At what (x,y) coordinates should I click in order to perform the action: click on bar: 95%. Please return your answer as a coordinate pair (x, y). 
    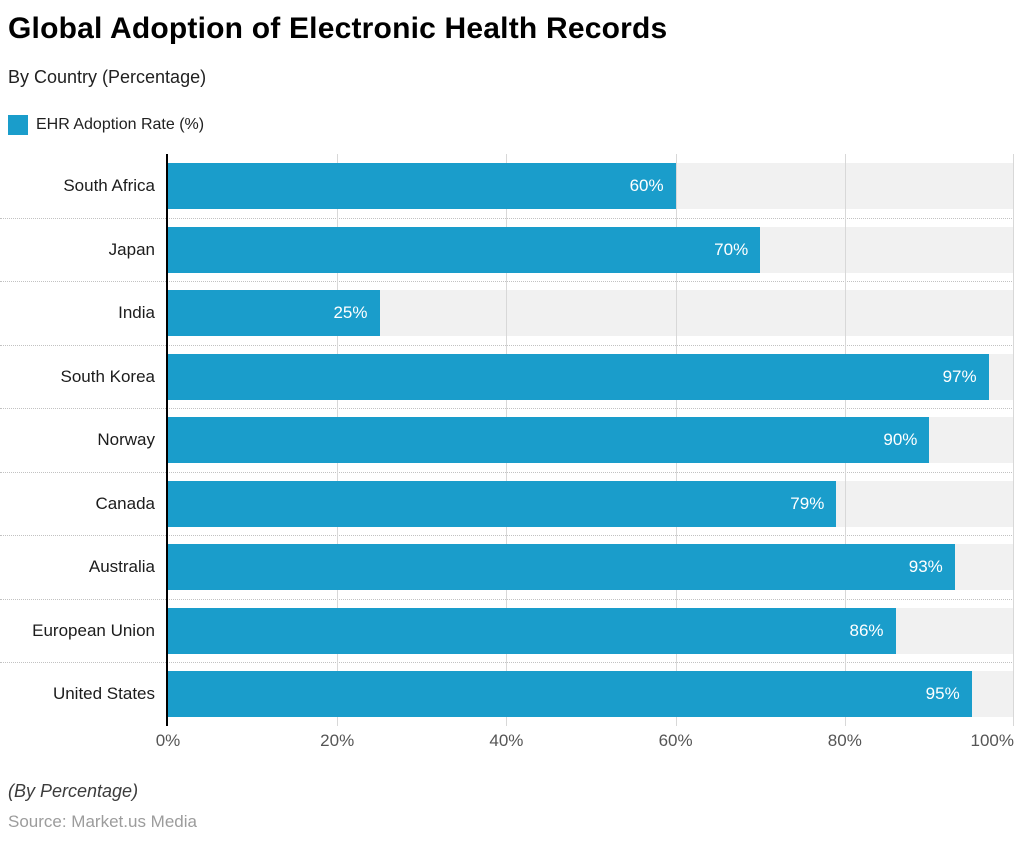
    Looking at the image, I should click on (570, 694).